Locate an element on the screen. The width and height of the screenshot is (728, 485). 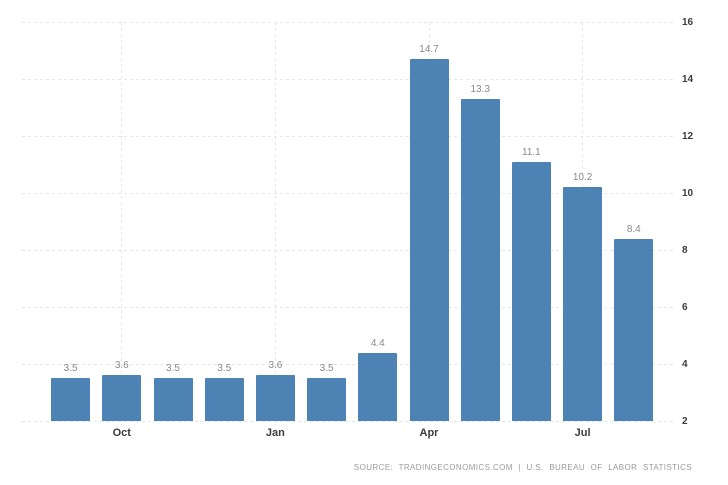
x-axis-tick-label: Jul is located at coordinates (582, 433).